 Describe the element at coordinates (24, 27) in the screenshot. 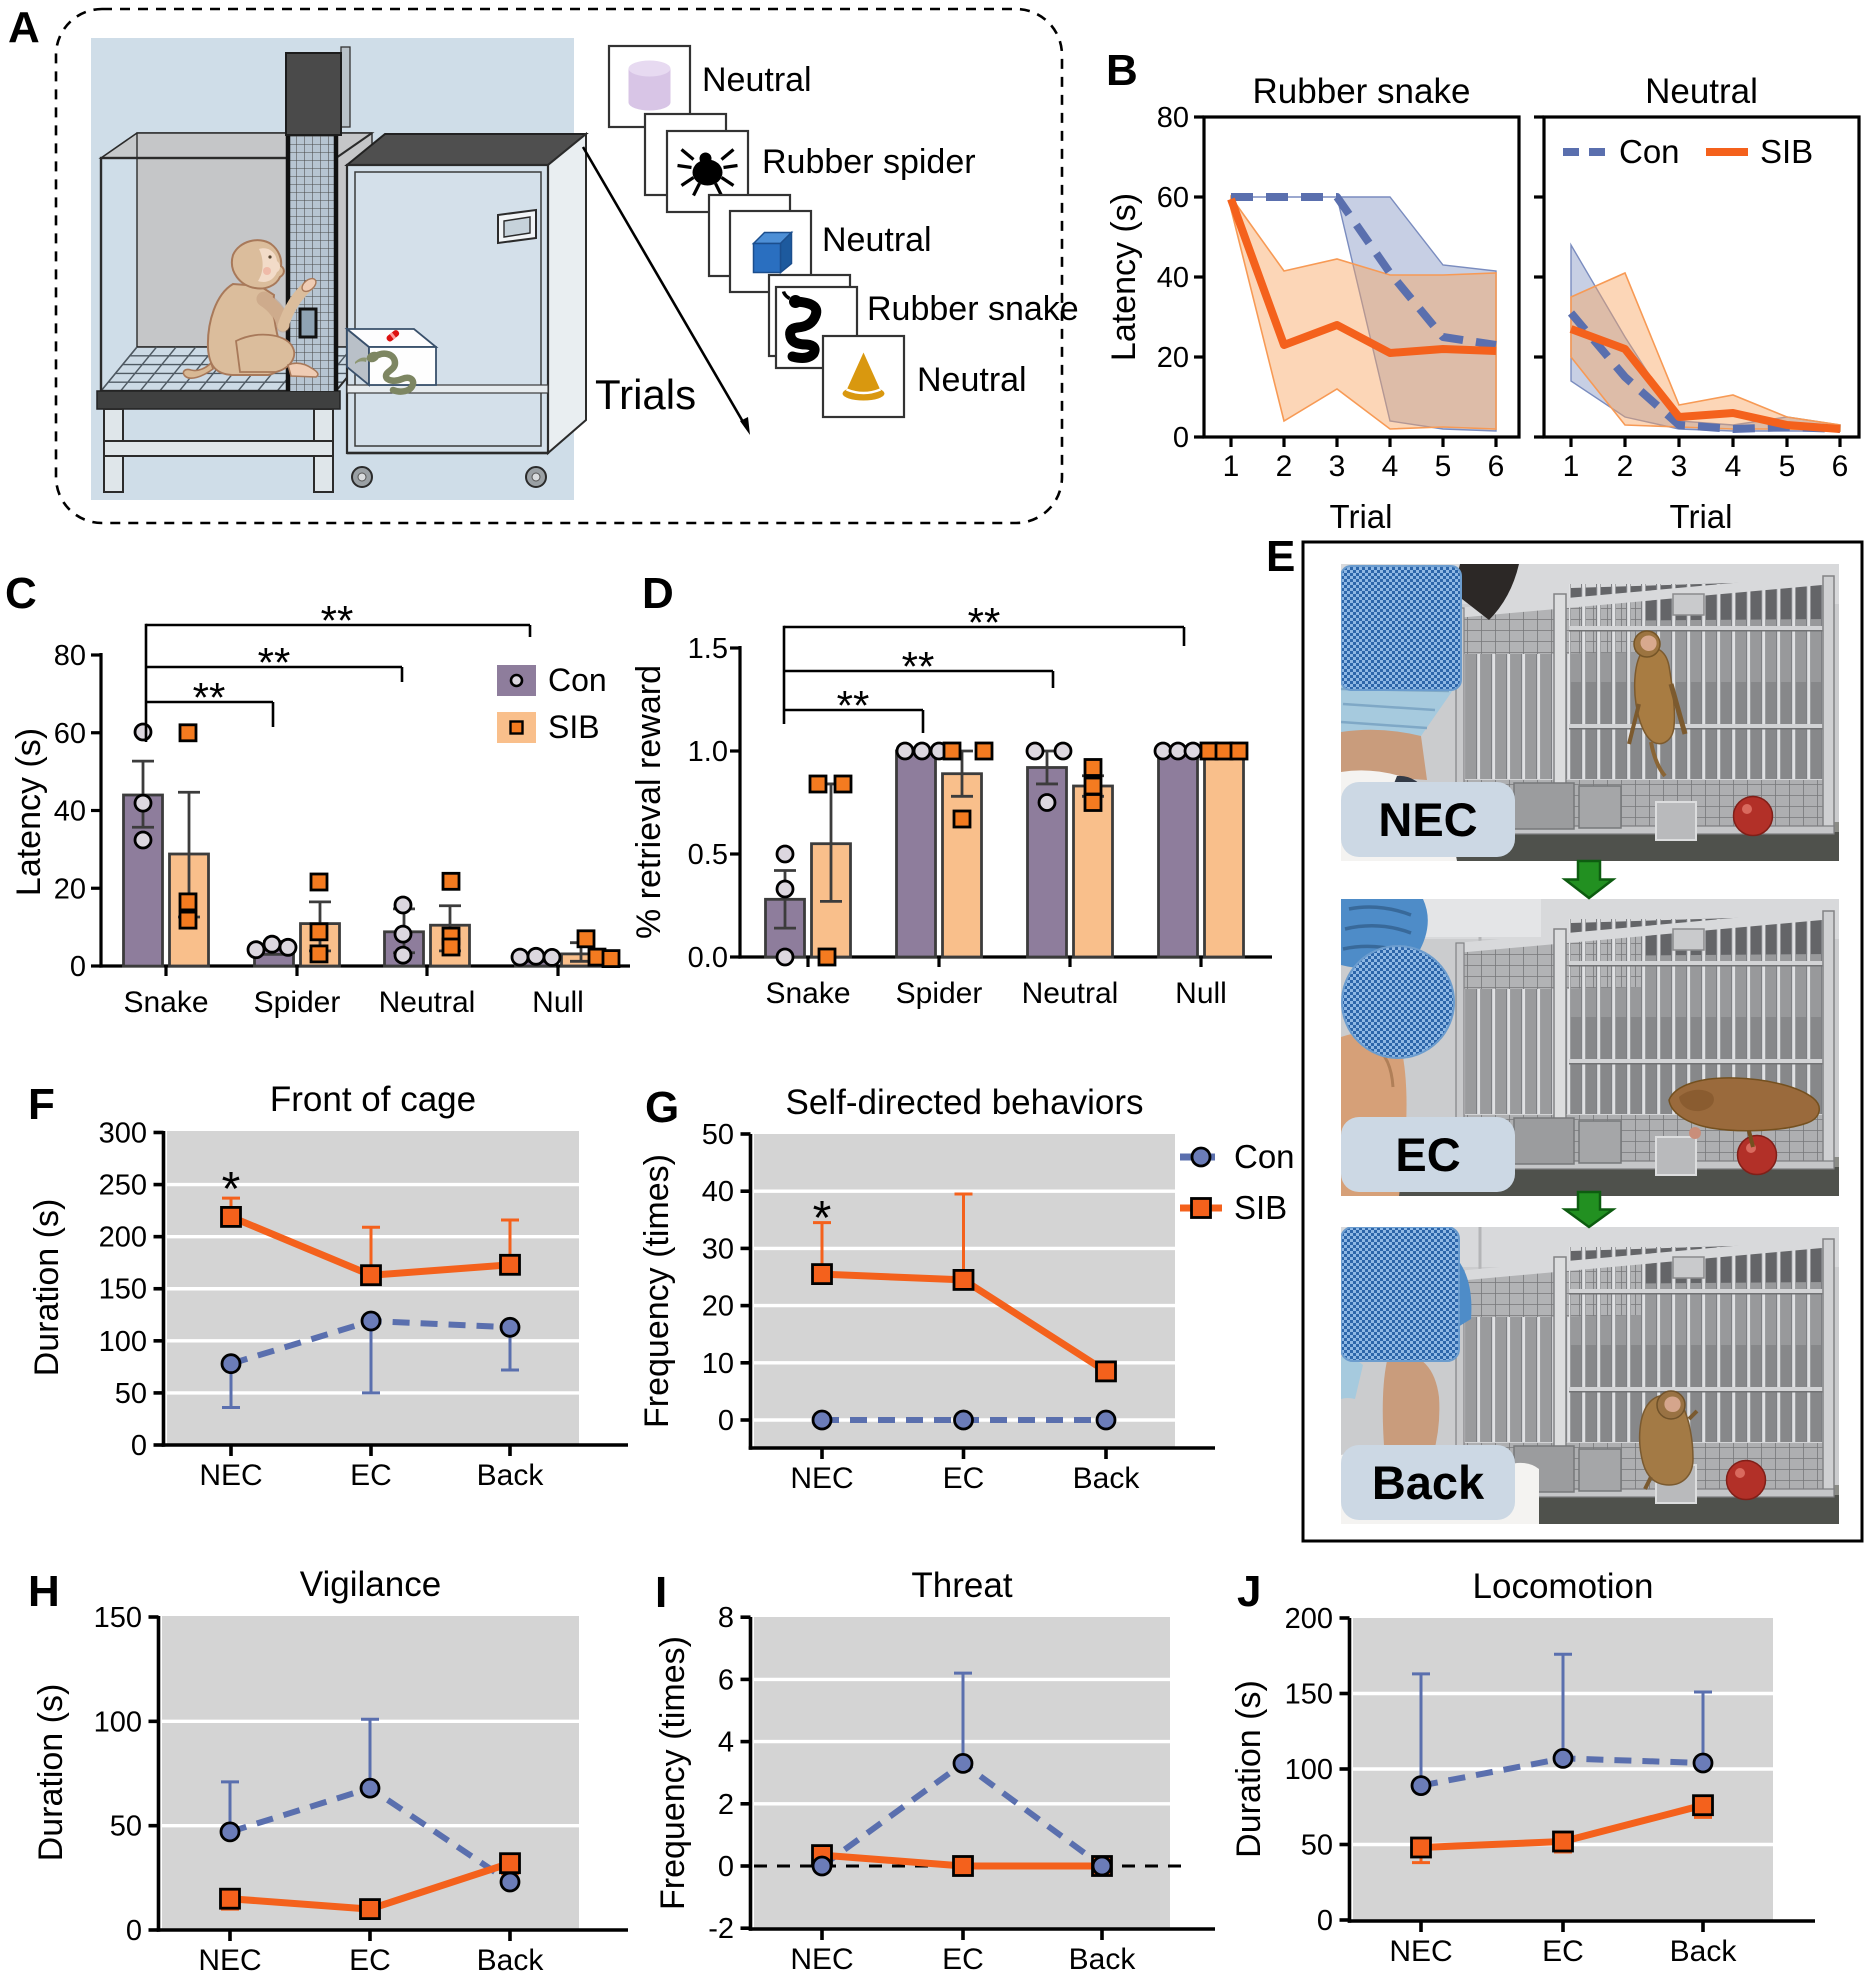

I see `svg-text: A` at that location.